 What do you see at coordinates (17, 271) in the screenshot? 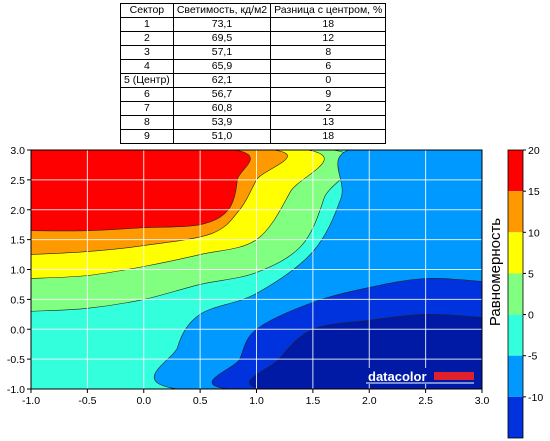
I see `y-tick-label: 1.0` at bounding box center [17, 271].